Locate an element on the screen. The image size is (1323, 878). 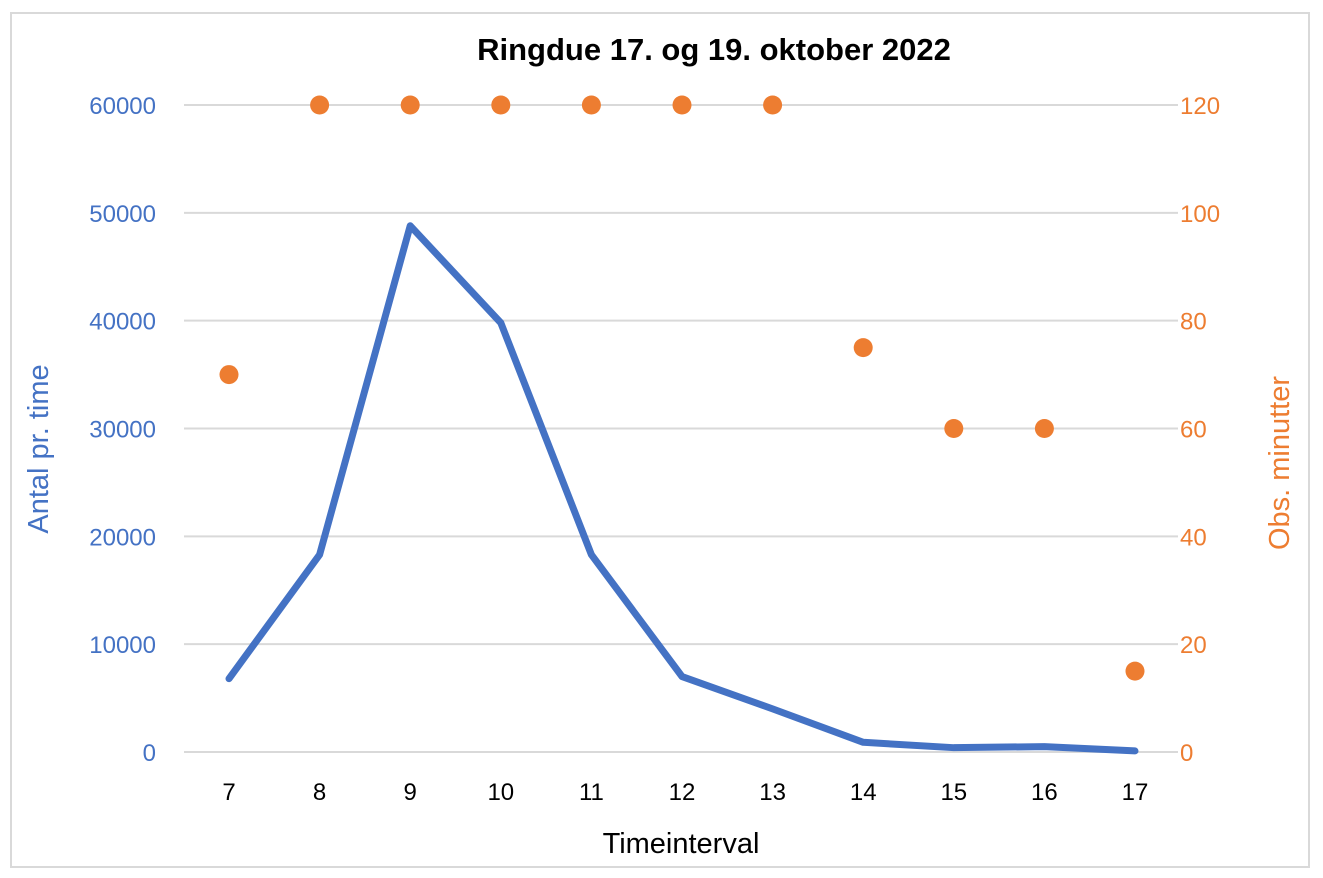
y-tick-label: 40000 is located at coordinates (122, 322).